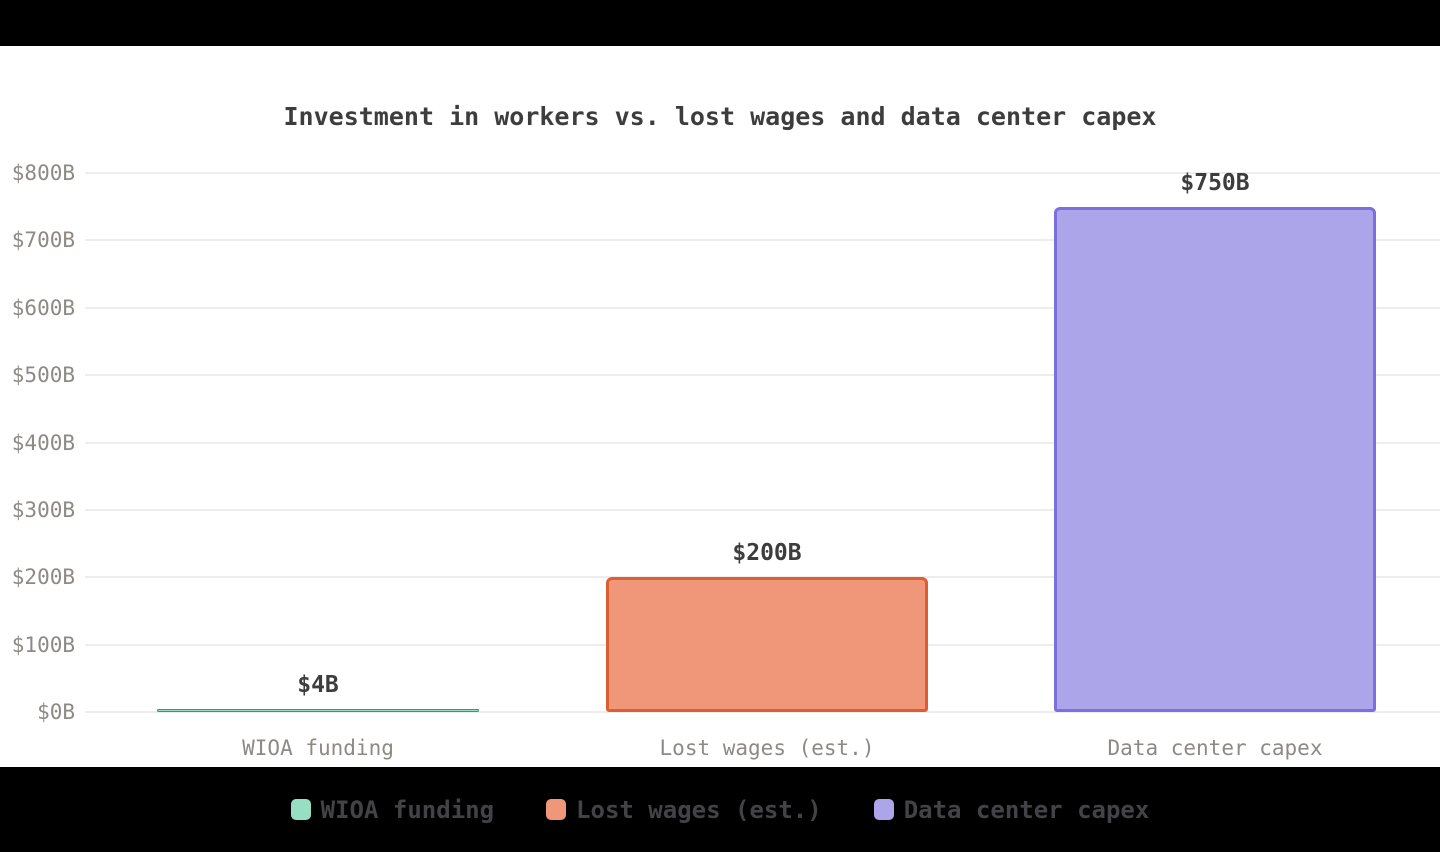 This screenshot has width=1440, height=852. I want to click on legend-label: WIOA funding, so click(407, 809).